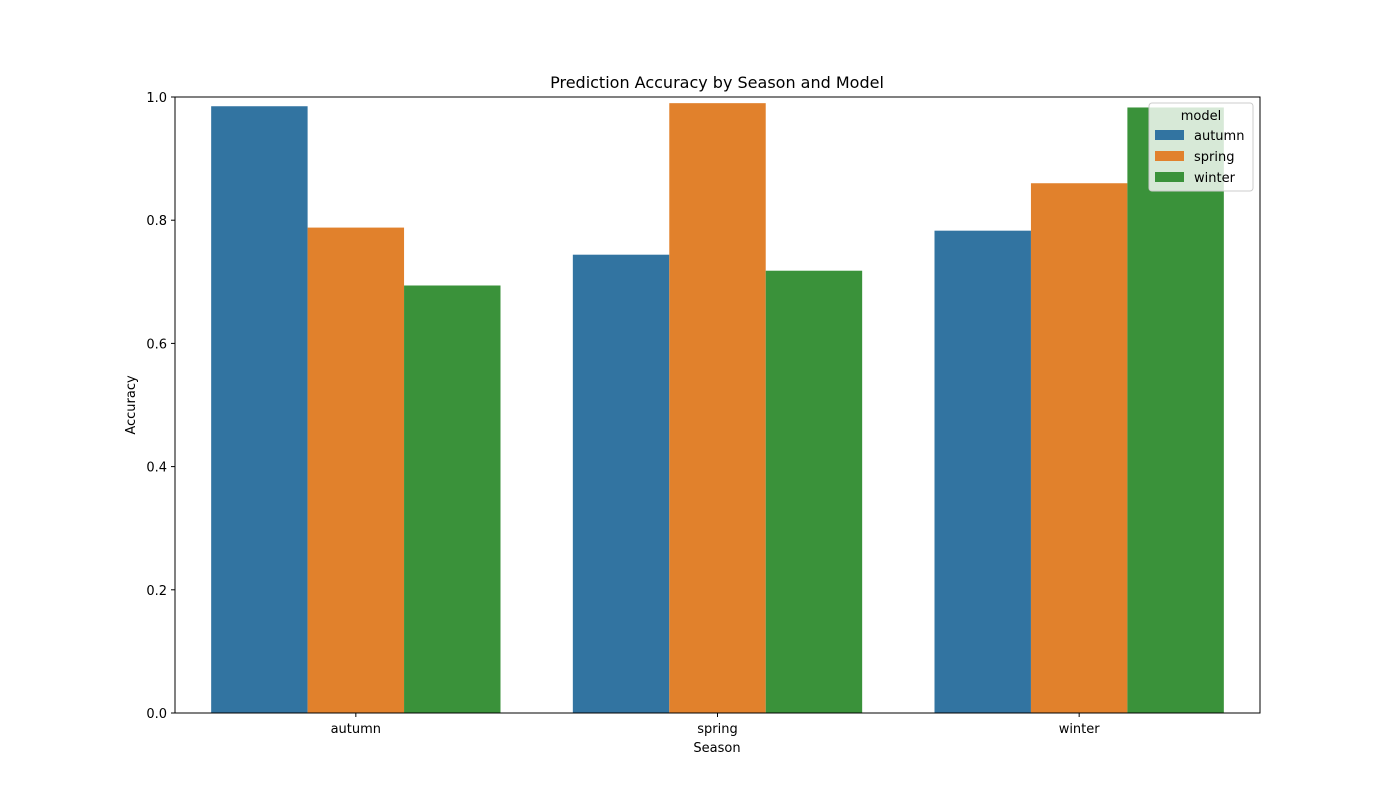 The height and width of the screenshot is (800, 1400). What do you see at coordinates (356, 729) in the screenshot?
I see `x-tick-label: autumn` at bounding box center [356, 729].